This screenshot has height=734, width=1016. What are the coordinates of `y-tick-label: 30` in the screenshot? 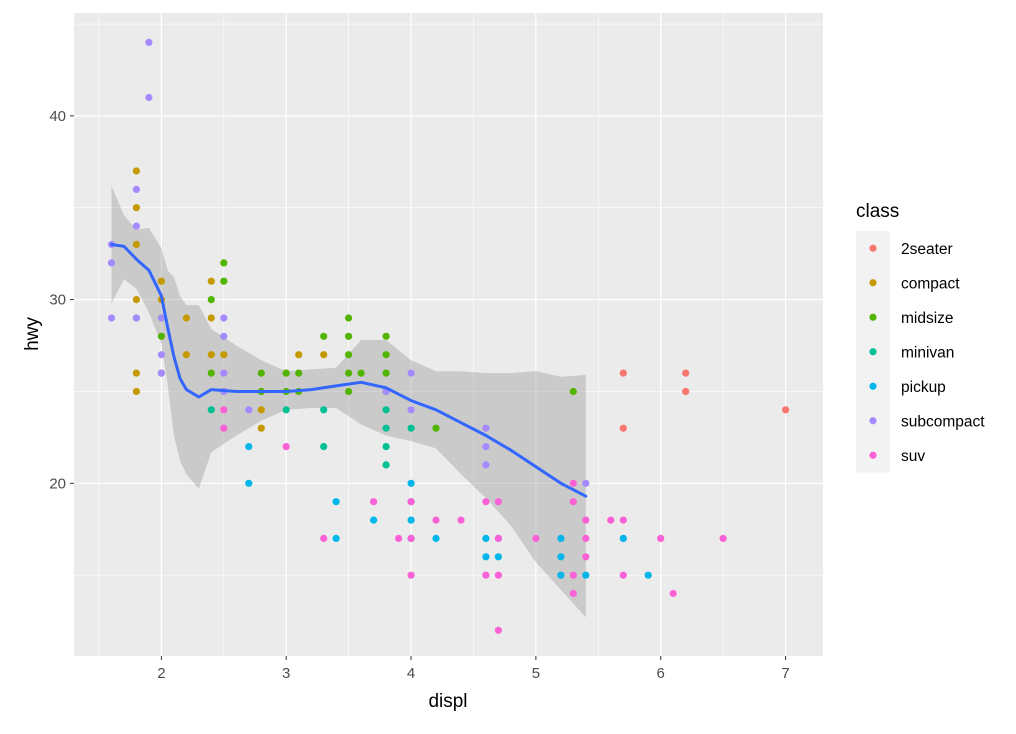 It's located at (57, 300).